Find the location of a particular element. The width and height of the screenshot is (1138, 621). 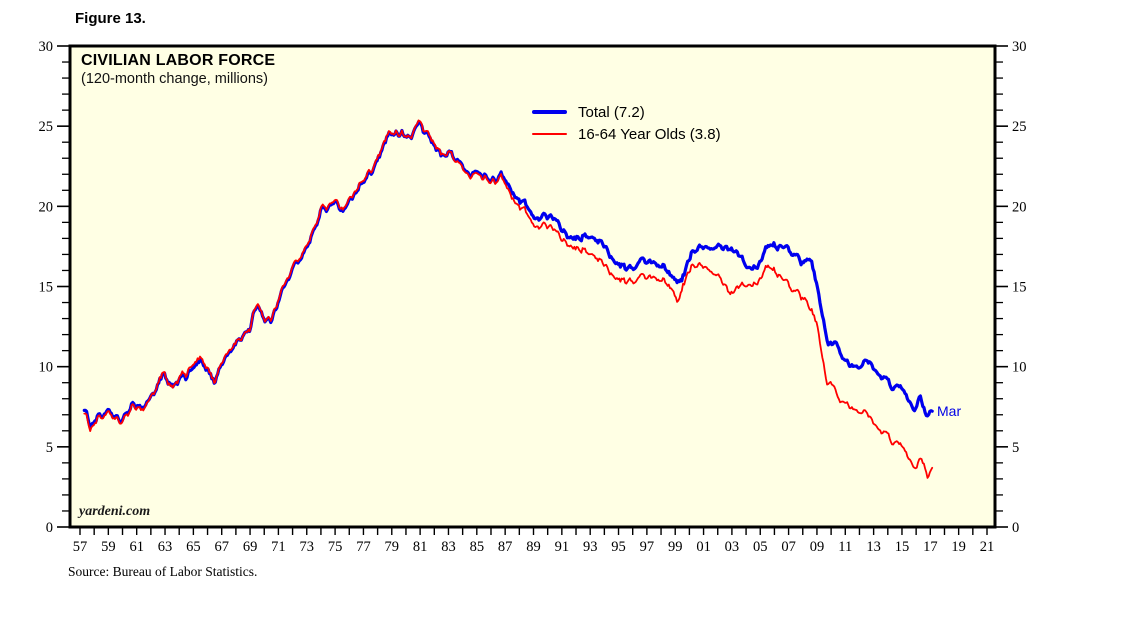

y-axis-label-right: 0 is located at coordinates (1015, 528).